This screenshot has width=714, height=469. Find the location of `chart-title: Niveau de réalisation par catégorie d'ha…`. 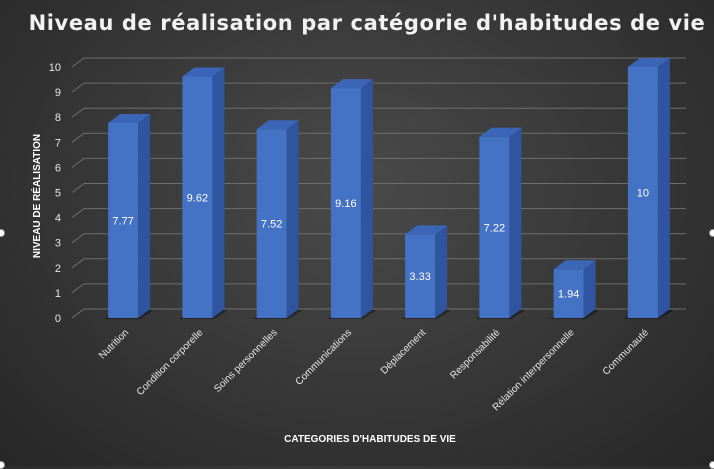

chart-title: Niveau de réalisation par catégorie d'ha… is located at coordinates (367, 23).